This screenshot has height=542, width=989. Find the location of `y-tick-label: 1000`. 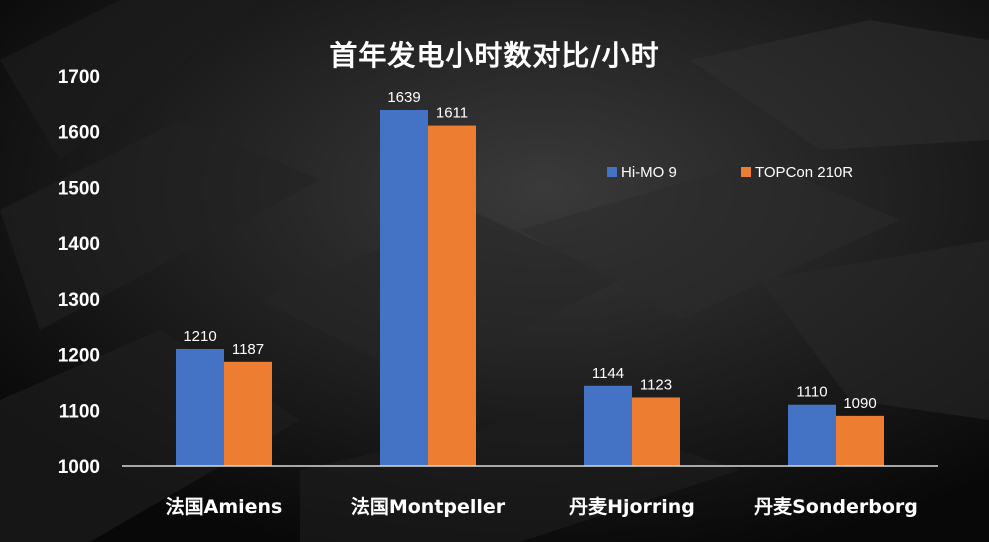

y-tick-label: 1000 is located at coordinates (79, 467).